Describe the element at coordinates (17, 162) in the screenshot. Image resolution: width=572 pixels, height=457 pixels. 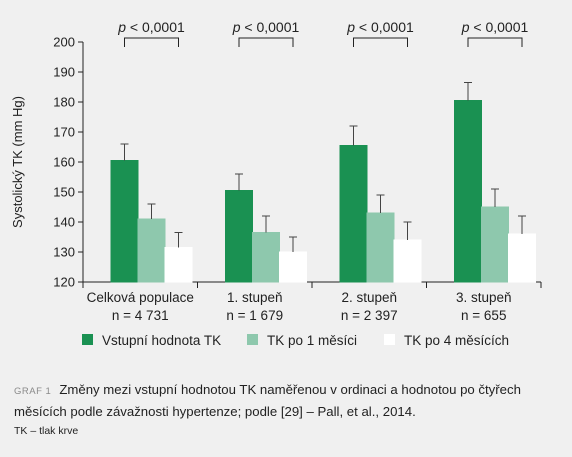
I see `y-axis-label: Systolický TK (mm Hg)` at that location.